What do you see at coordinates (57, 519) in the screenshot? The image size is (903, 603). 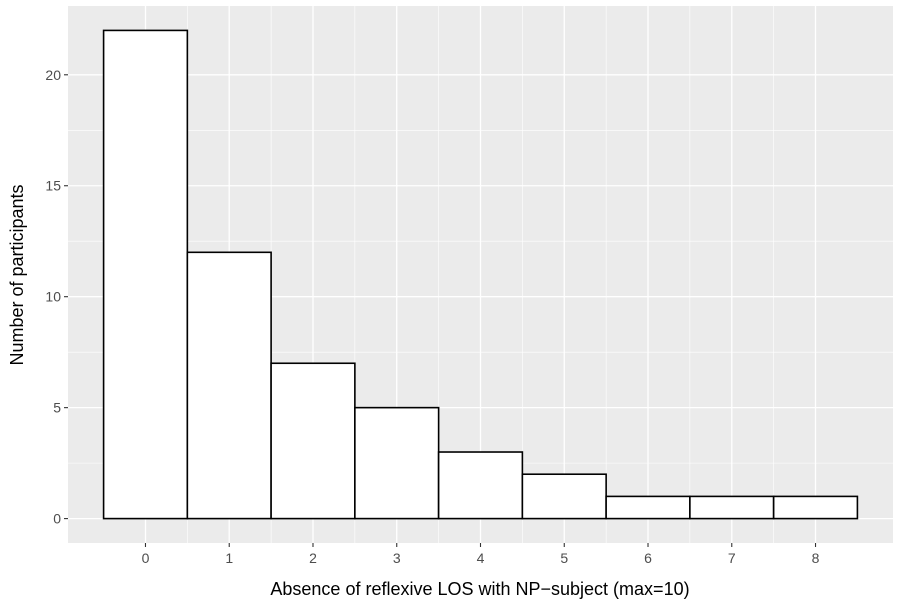 I see `y-tick-label: 0` at bounding box center [57, 519].